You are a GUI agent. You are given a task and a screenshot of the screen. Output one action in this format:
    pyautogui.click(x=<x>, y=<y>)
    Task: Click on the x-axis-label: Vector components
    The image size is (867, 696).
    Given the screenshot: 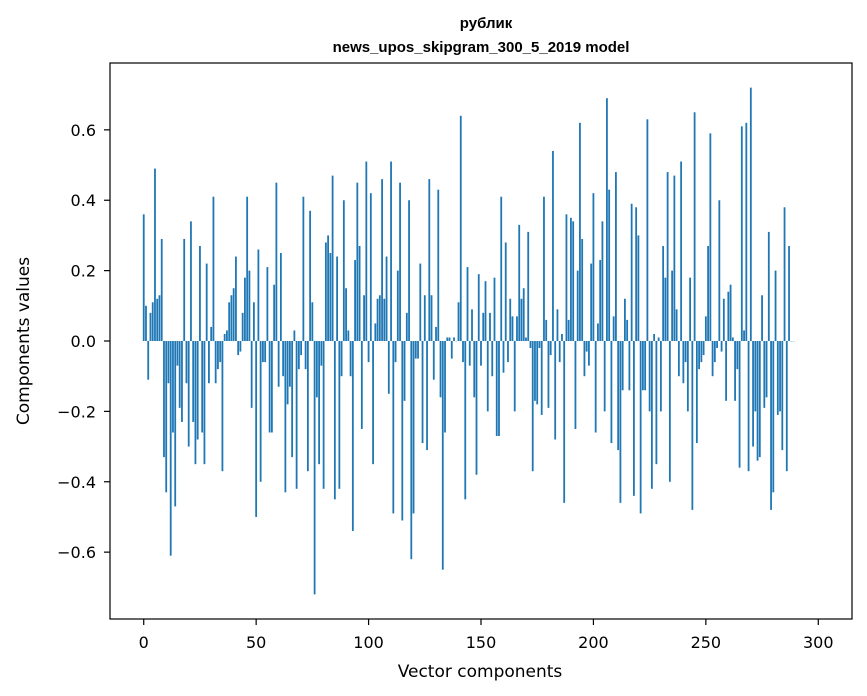 What is the action you would take?
    pyautogui.click(x=480, y=672)
    